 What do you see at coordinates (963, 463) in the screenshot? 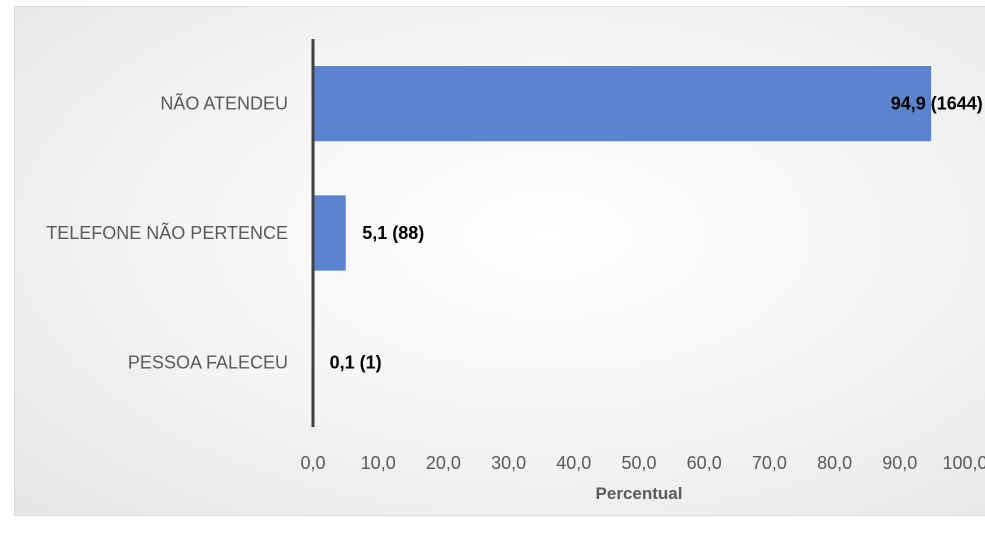
I see `x-tick-label-10: 100,0` at bounding box center [963, 463].